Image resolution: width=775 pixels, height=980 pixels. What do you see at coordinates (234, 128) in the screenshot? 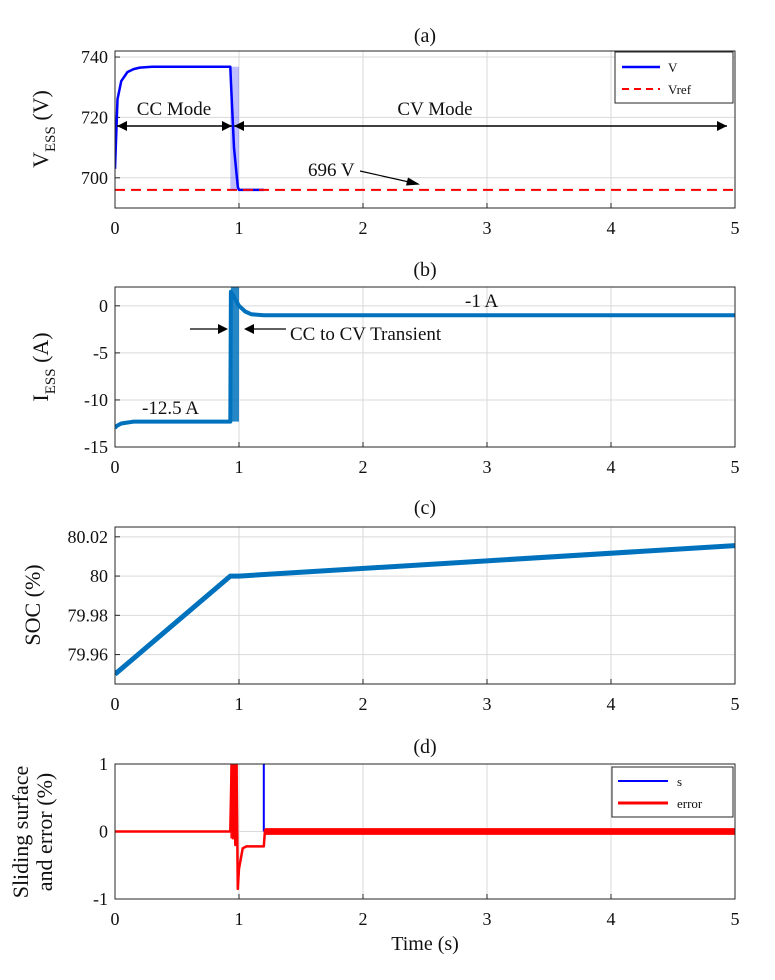
I see `panel-a-transient-ripple` at bounding box center [234, 128].